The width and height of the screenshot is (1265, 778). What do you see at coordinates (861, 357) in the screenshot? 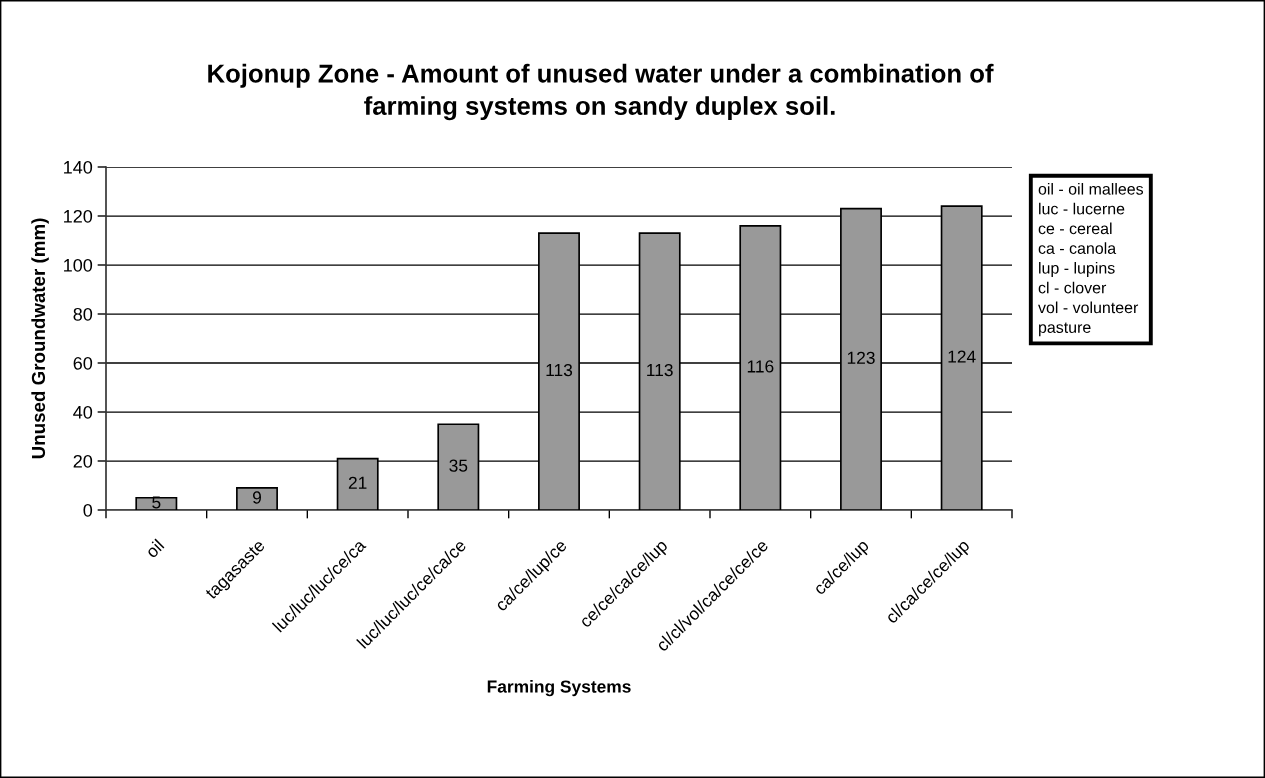
I see `data-label: 123` at bounding box center [861, 357].